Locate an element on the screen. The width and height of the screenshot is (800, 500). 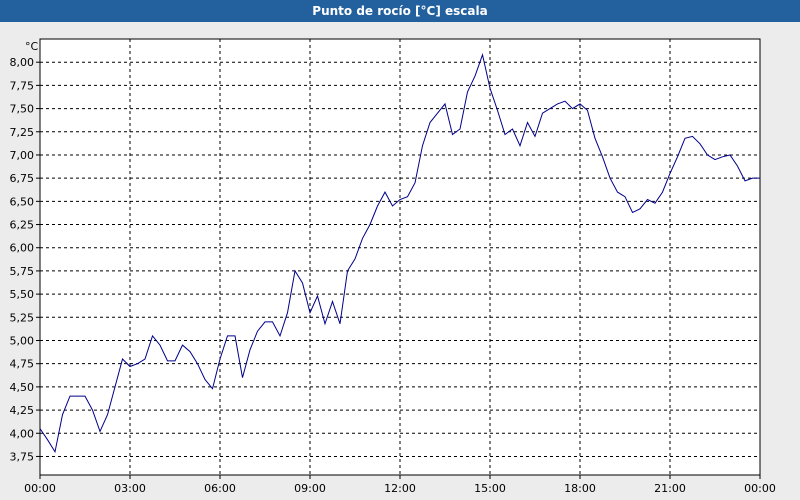
y-tick-label: 5,25 is located at coordinates (22, 317).